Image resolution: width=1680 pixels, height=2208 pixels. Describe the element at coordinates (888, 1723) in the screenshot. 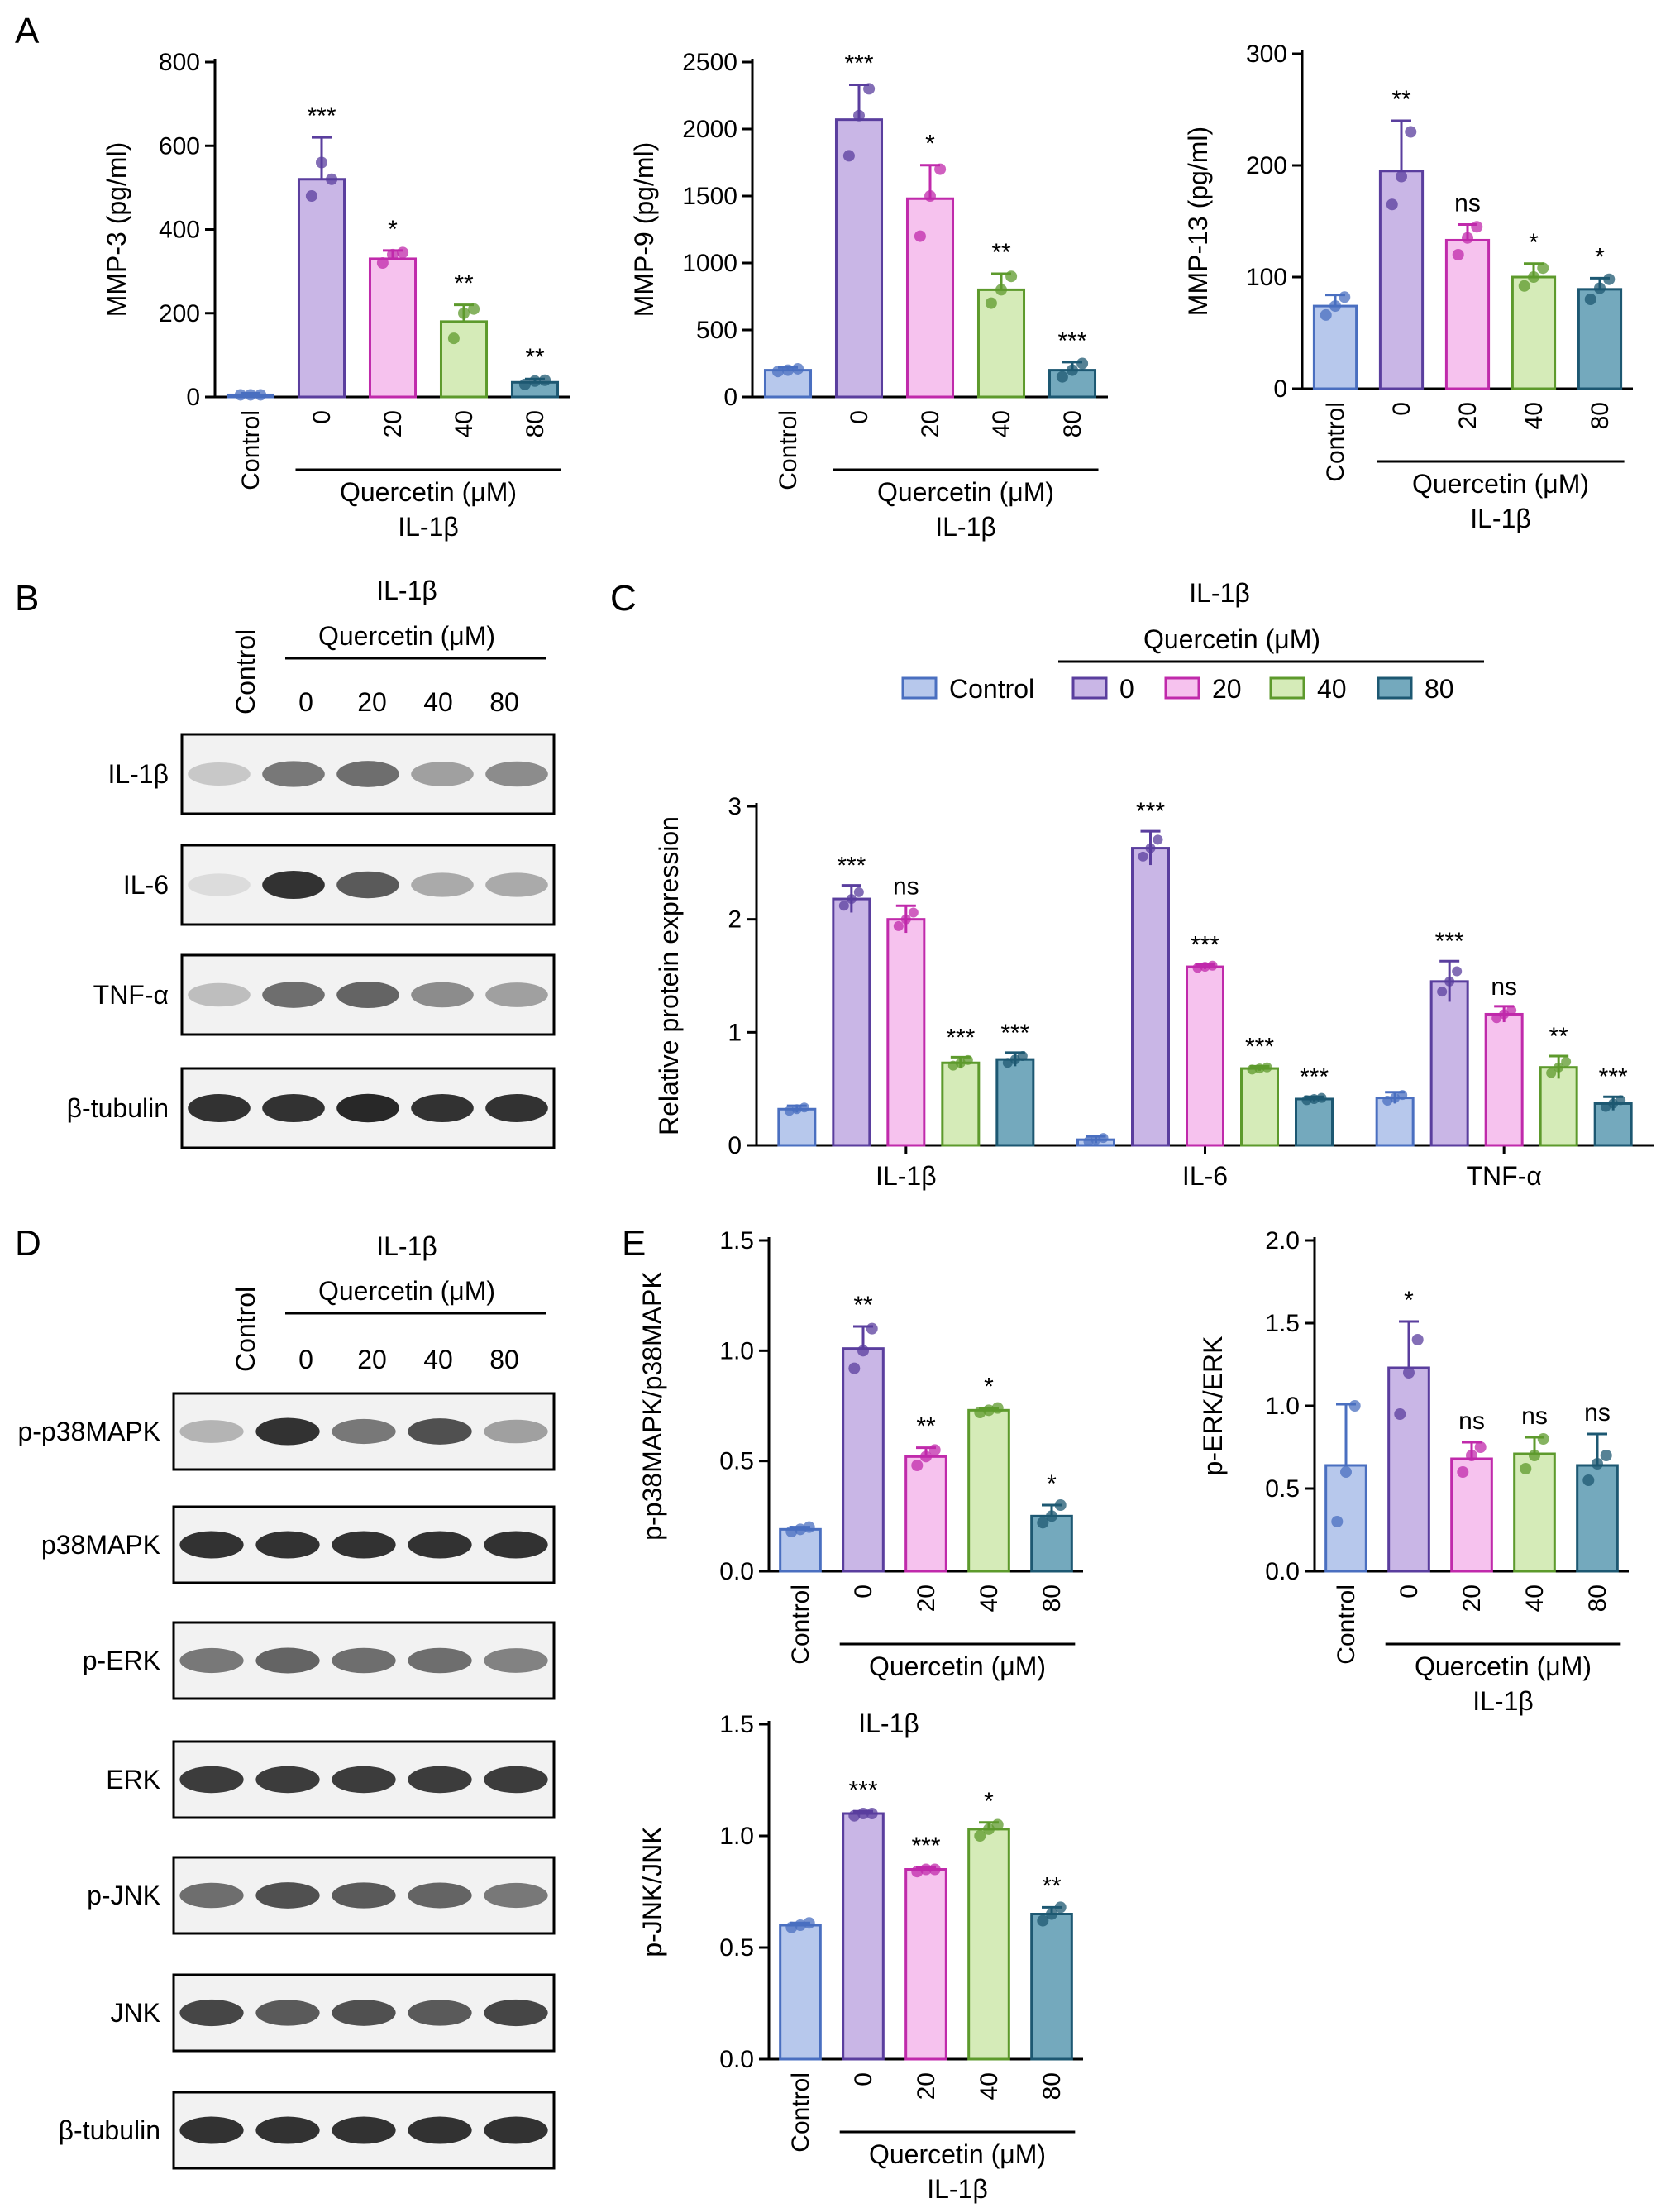

I see `e-middle-treatment-label: IL-1β` at that location.